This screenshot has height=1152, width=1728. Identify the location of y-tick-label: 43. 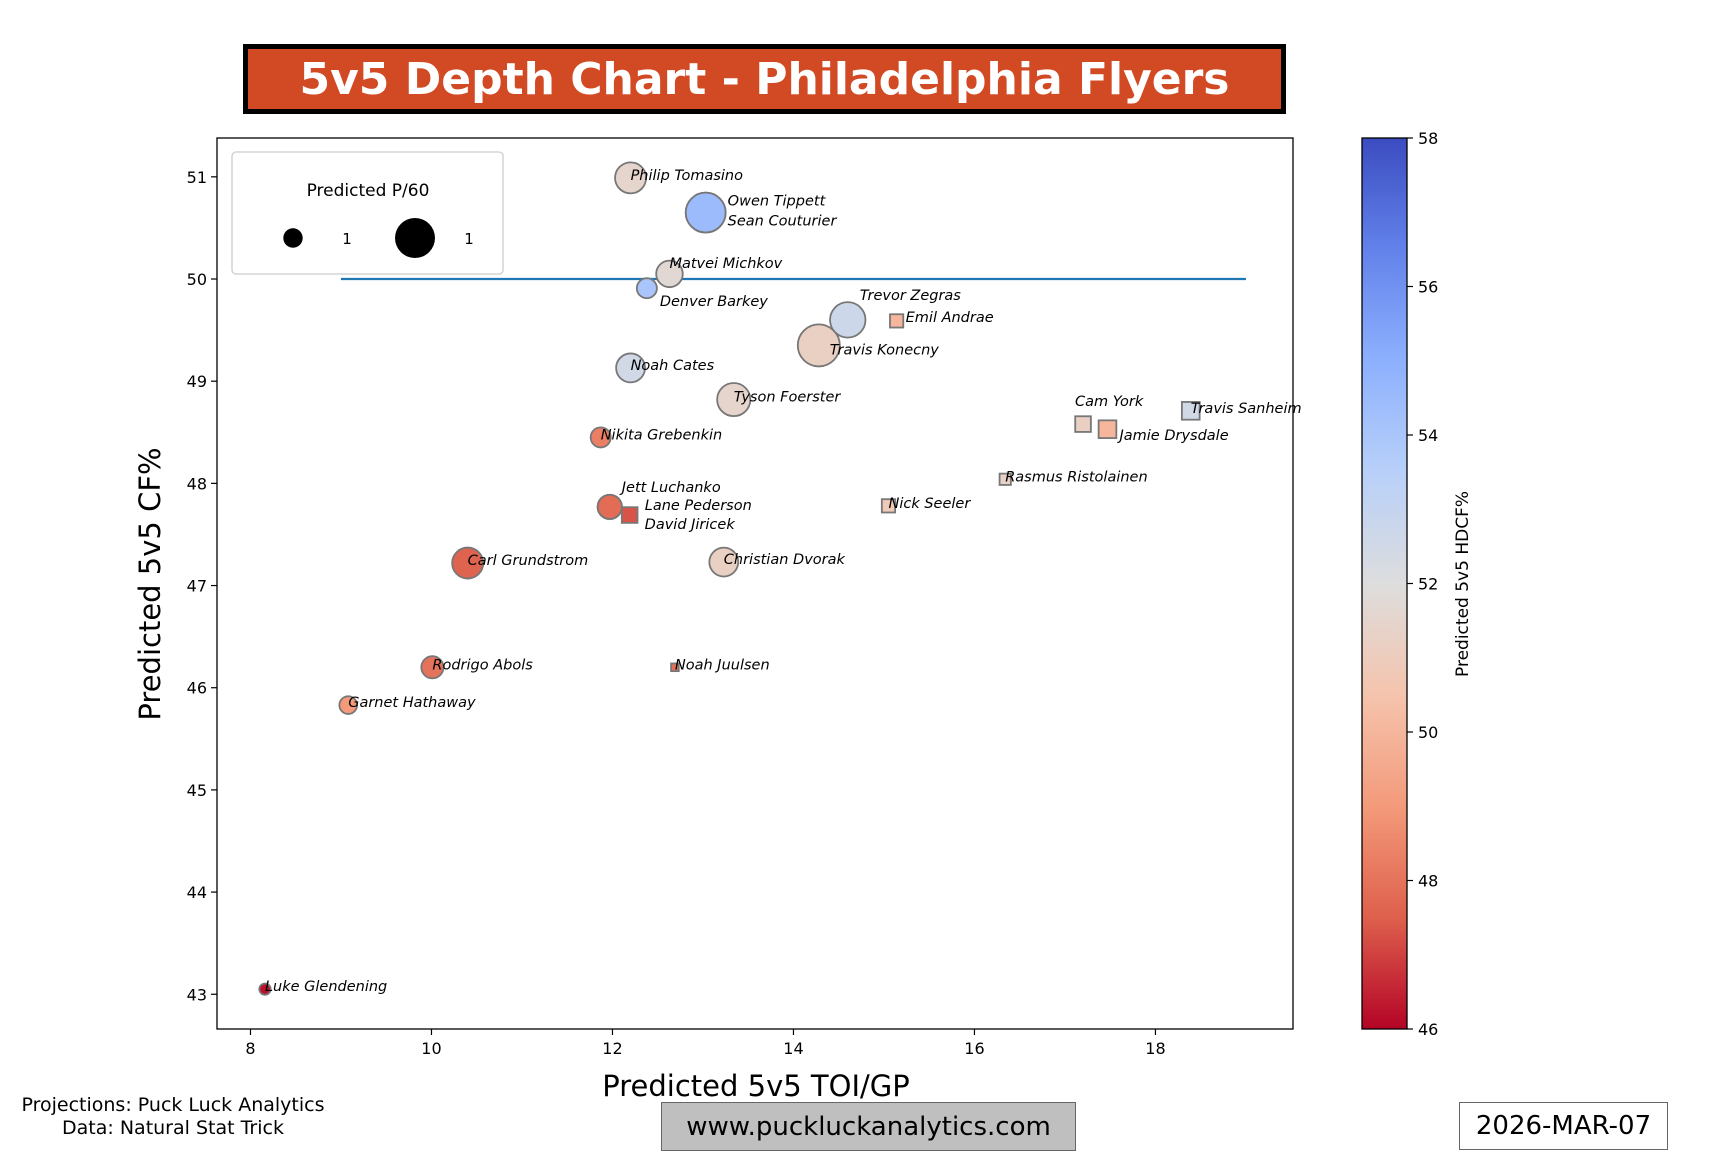
(197, 994).